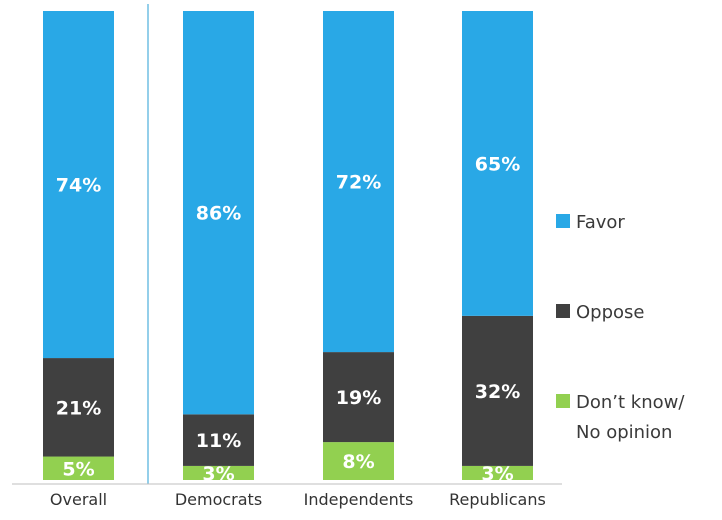  I want to click on data-label-overall-dont-know: 5%, so click(78, 469).